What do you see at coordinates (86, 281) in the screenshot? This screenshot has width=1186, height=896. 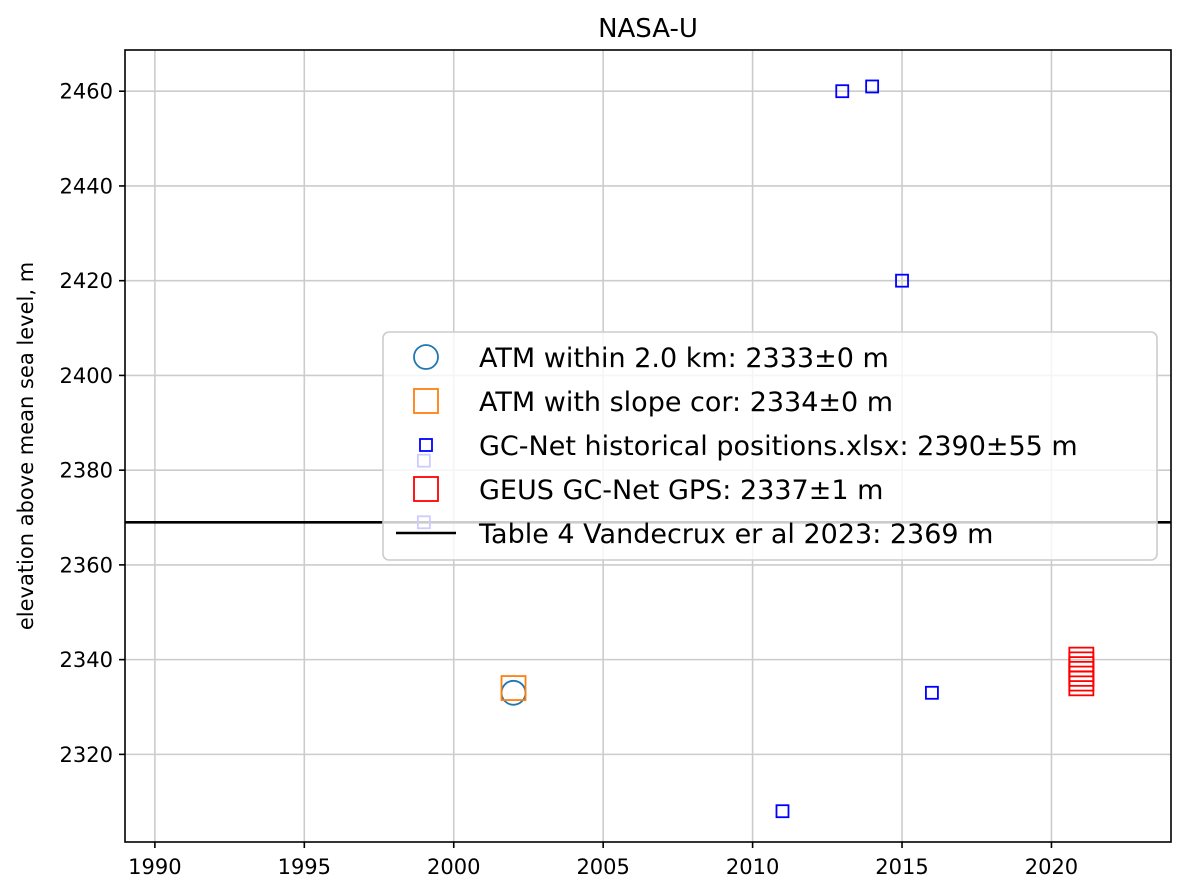 I see `y-tick-label: 2420` at bounding box center [86, 281].